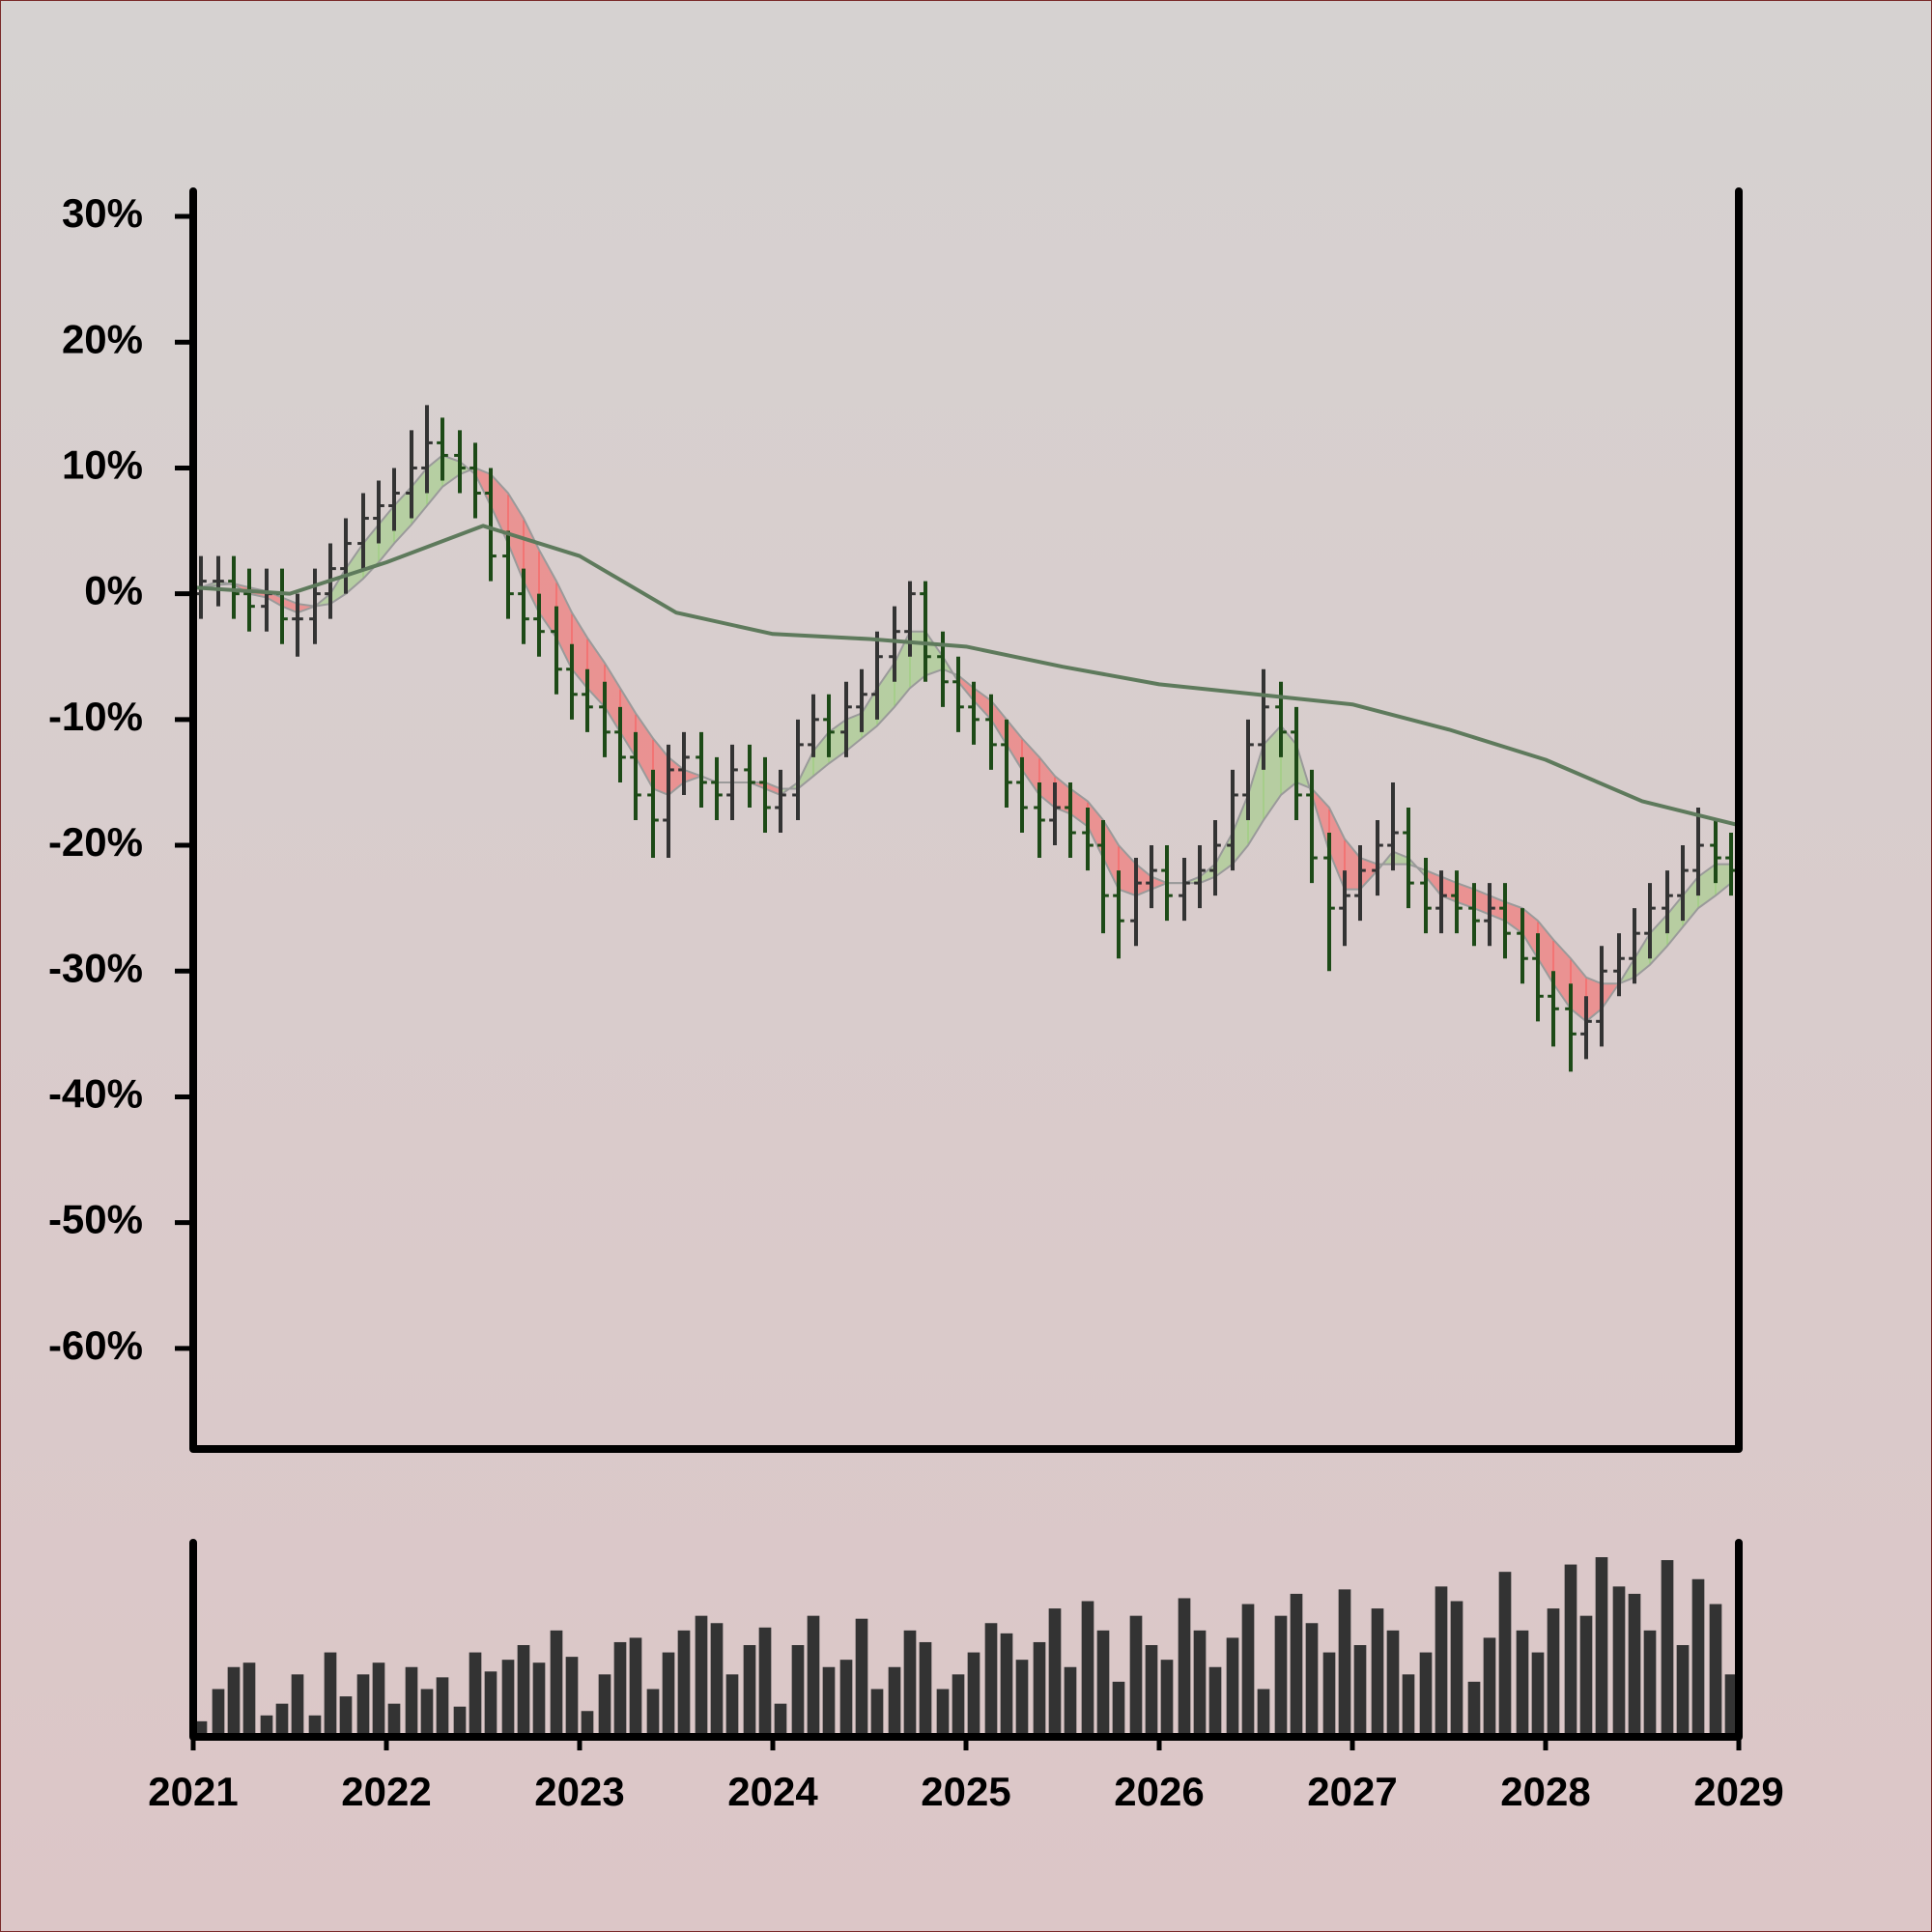 This screenshot has height=1932, width=1932. What do you see at coordinates (965, 1791) in the screenshot?
I see `x-tick-label: 2025` at bounding box center [965, 1791].